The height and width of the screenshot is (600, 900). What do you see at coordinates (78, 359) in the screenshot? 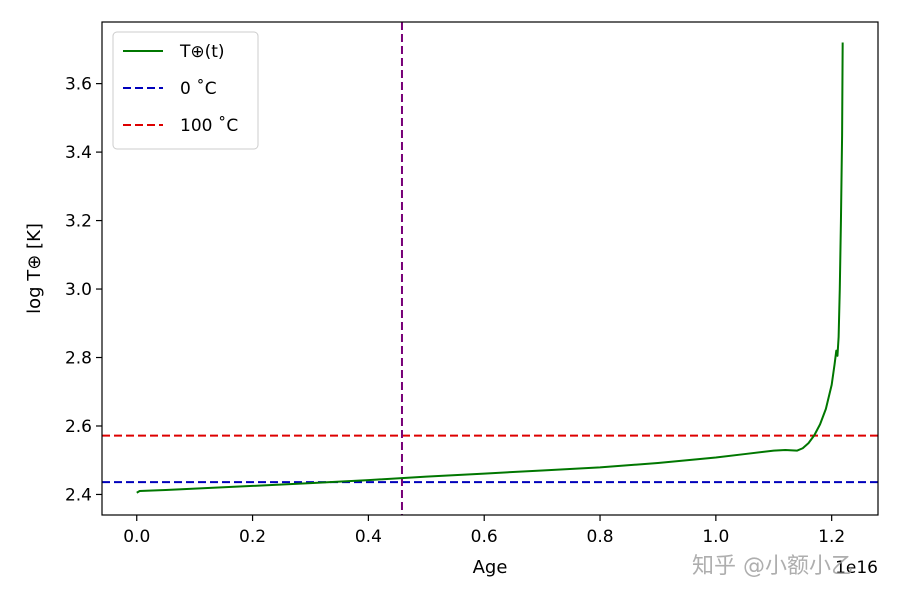
I see `y-tick-label: 2.8` at bounding box center [78, 359].